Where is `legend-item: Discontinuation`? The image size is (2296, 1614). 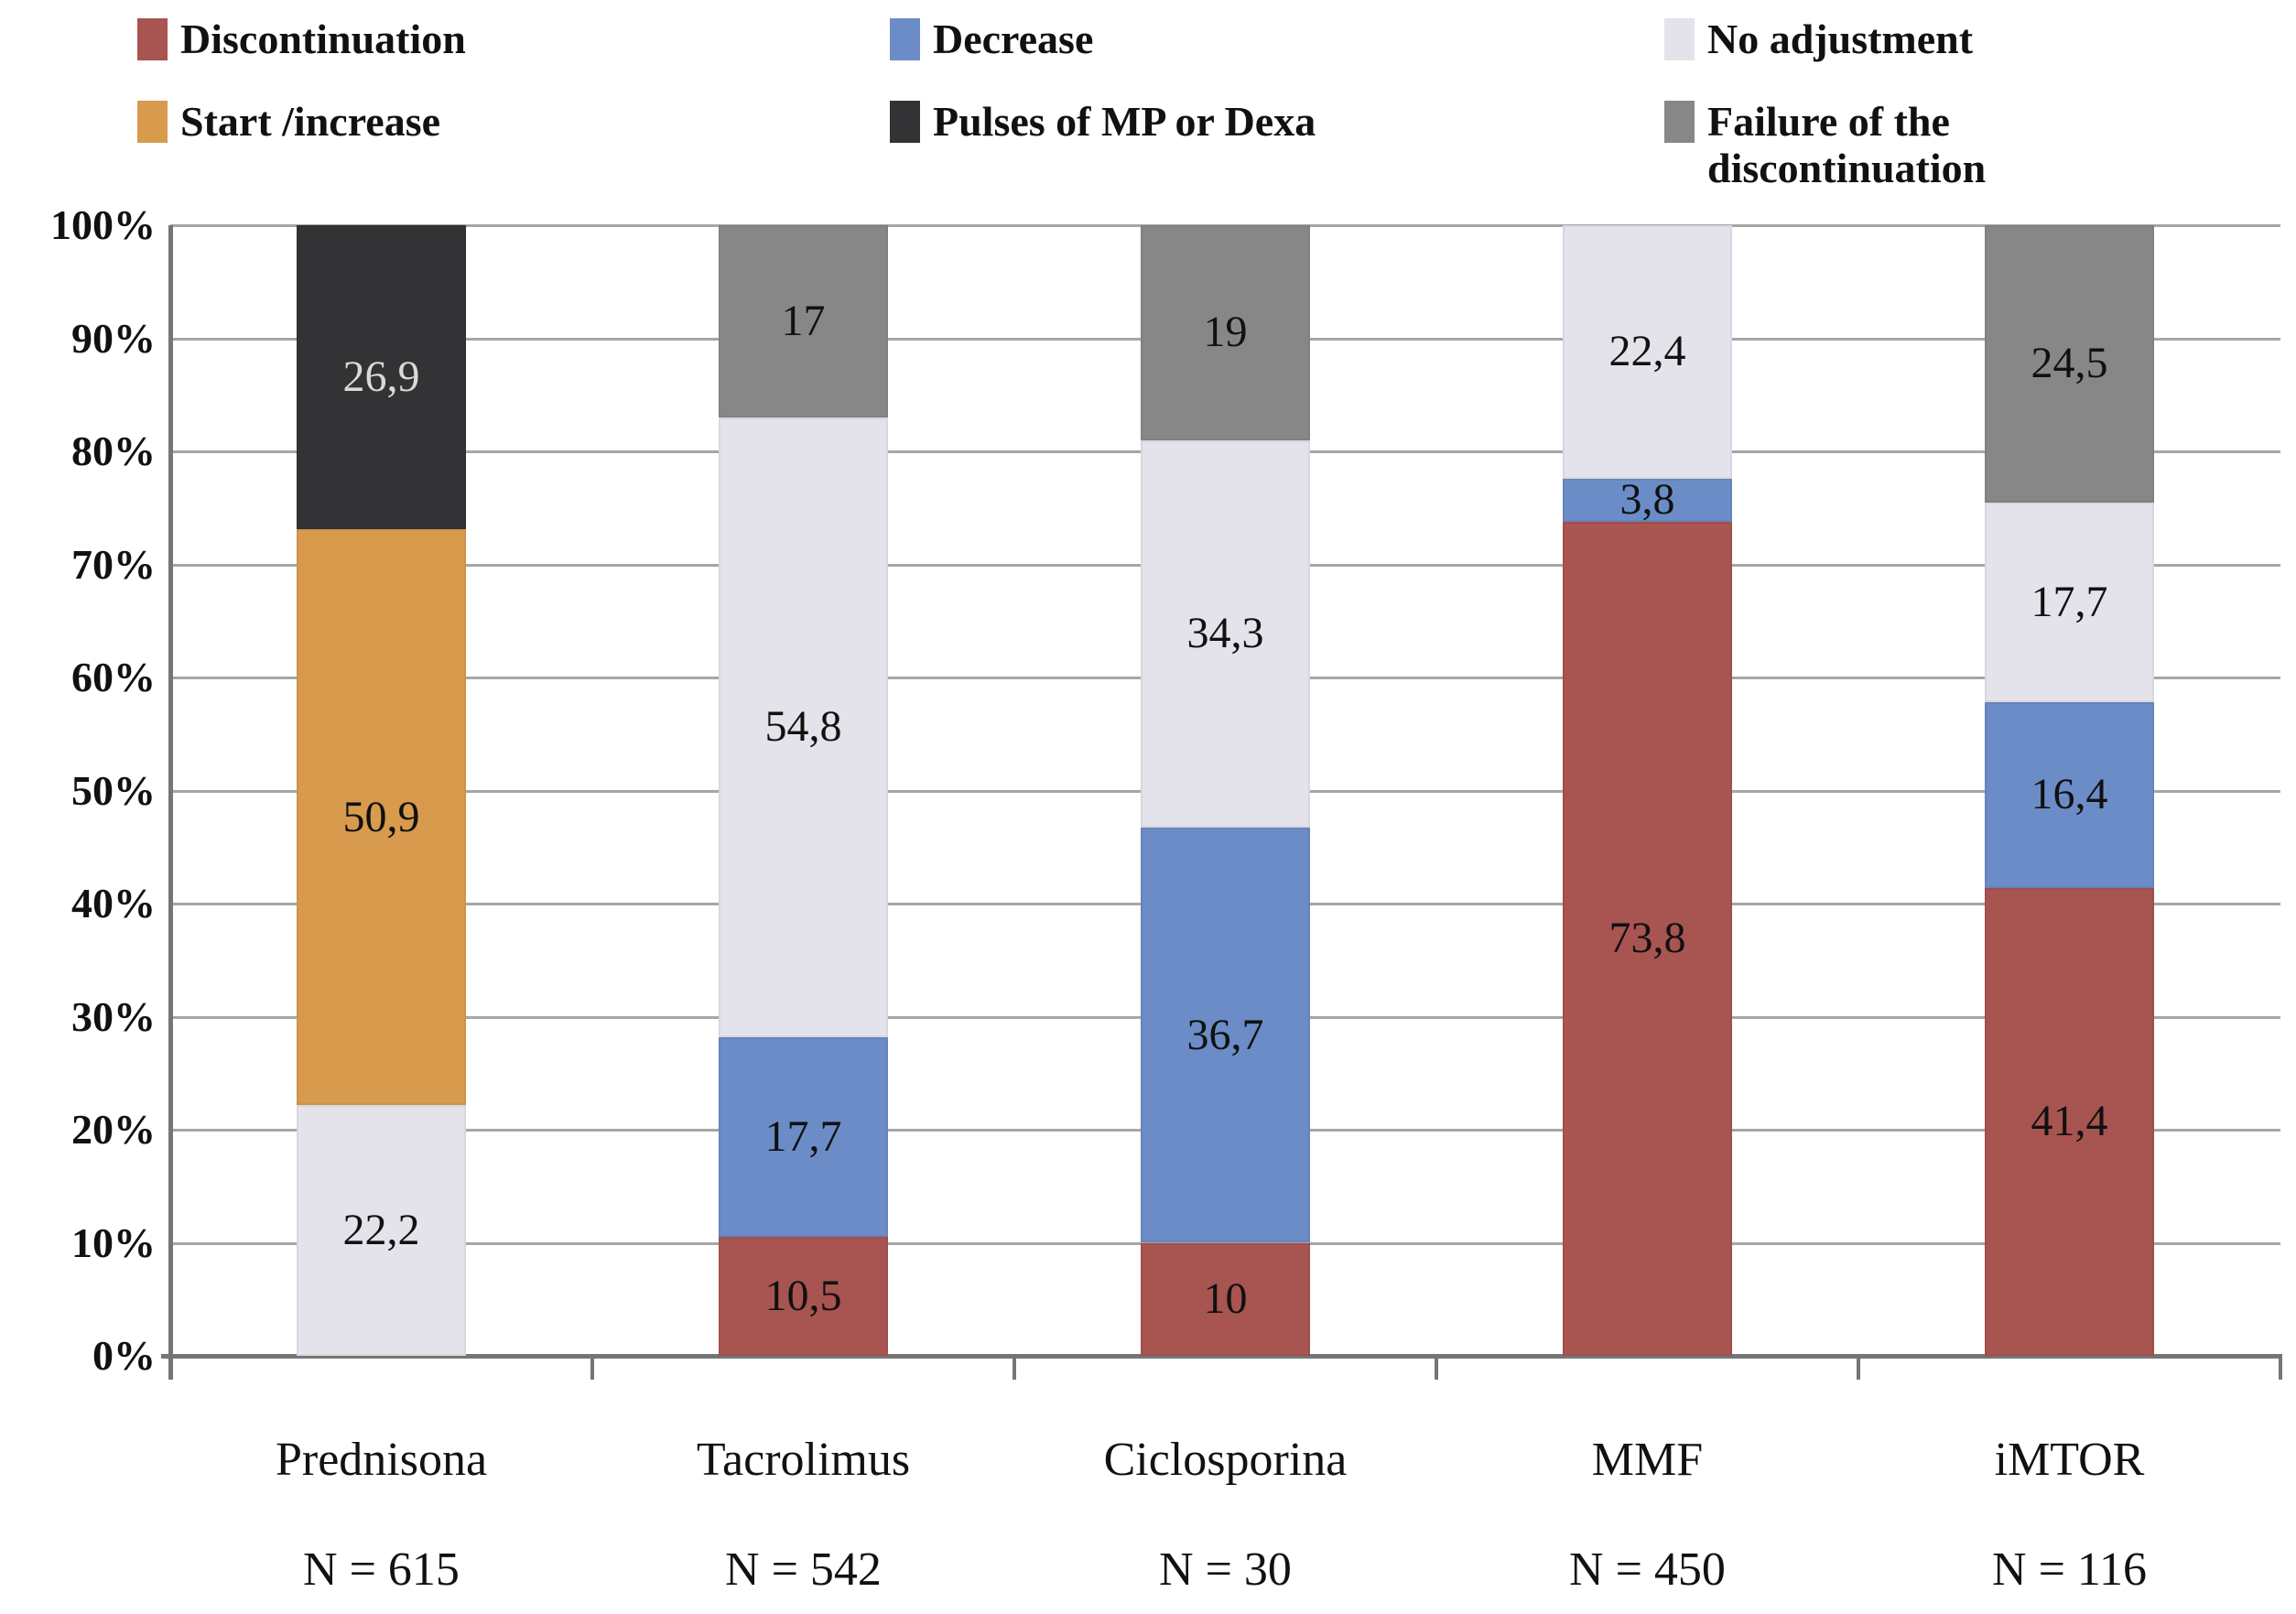 legend-item: Discontinuation is located at coordinates (301, 39).